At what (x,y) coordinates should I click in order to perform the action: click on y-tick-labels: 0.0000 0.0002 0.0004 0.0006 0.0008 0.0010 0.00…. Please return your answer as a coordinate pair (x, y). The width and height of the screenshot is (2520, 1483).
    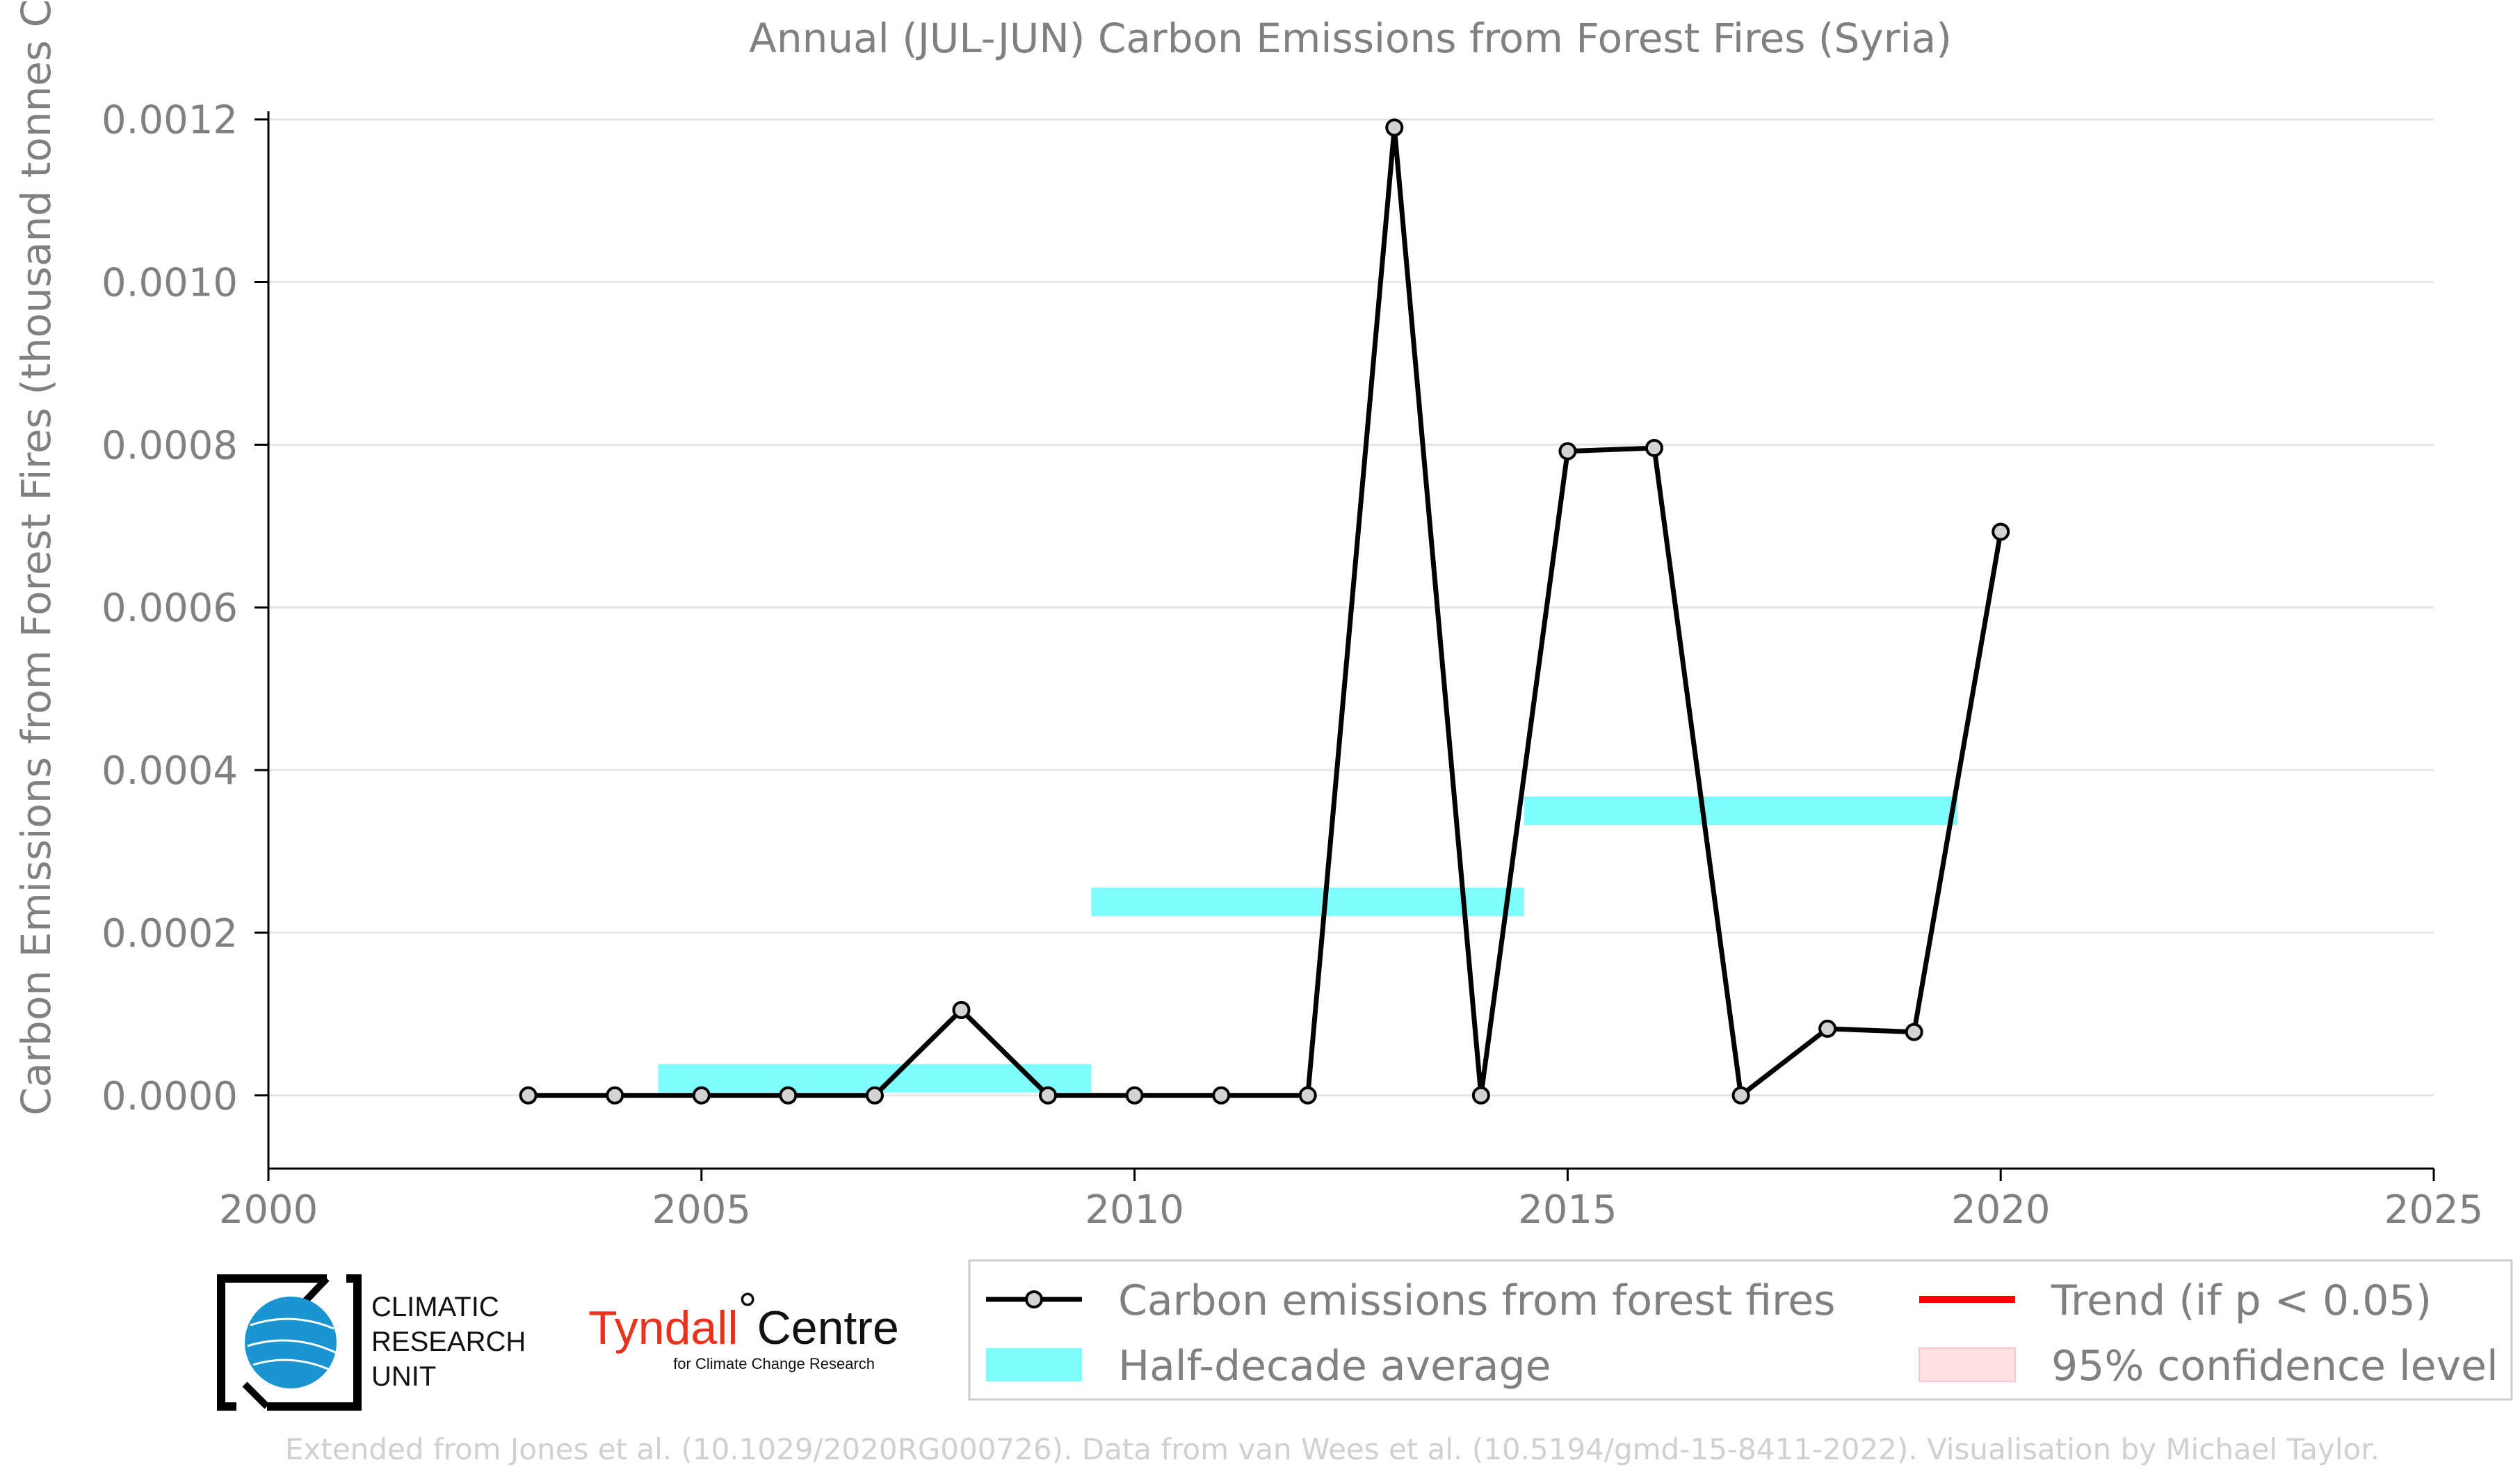
    Looking at the image, I should click on (170, 609).